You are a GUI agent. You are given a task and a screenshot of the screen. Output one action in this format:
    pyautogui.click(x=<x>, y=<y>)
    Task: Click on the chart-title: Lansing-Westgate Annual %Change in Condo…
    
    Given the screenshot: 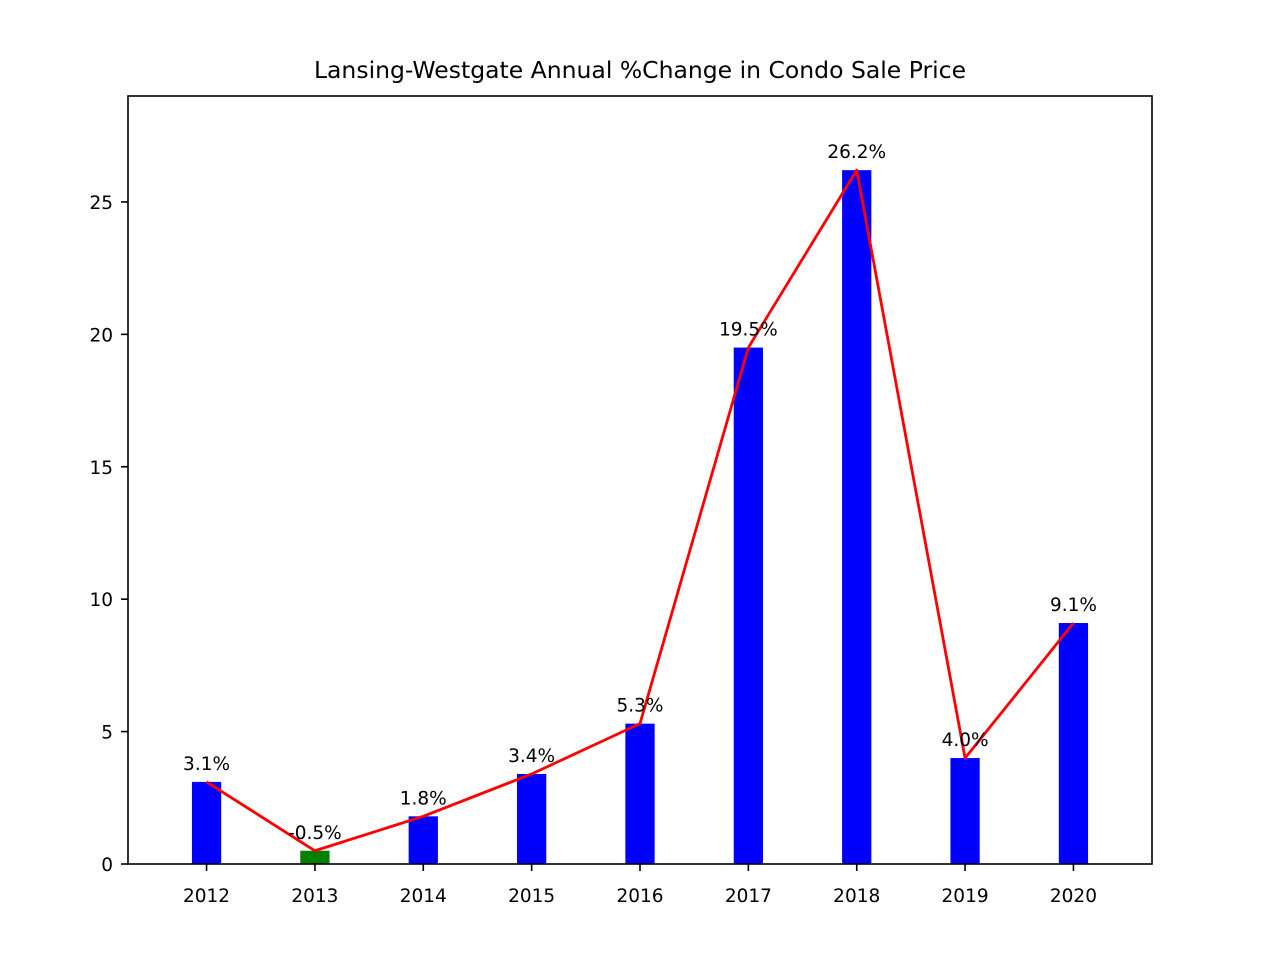 What is the action you would take?
    pyautogui.click(x=640, y=70)
    